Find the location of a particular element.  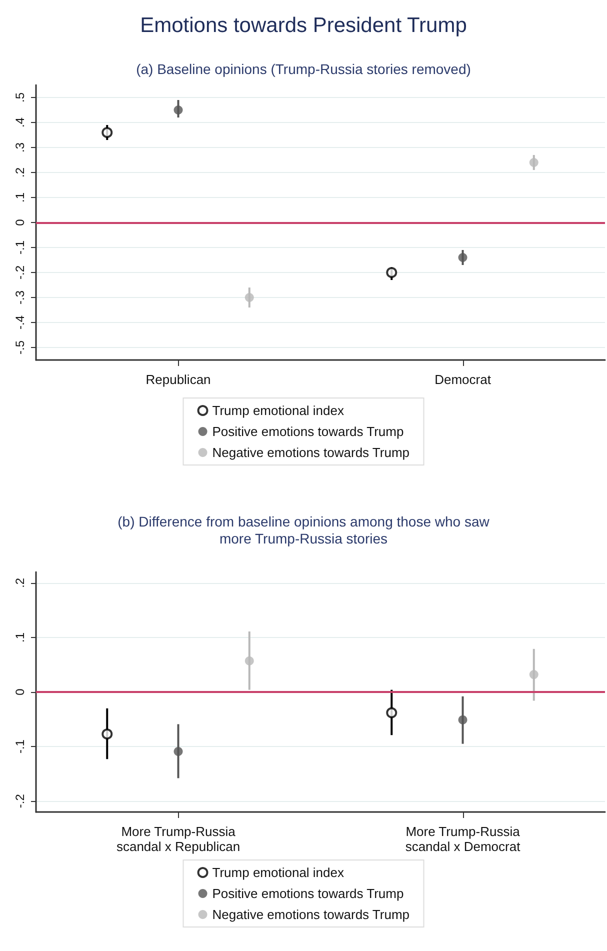

y-tick-label: -.3 is located at coordinates (20, 297).